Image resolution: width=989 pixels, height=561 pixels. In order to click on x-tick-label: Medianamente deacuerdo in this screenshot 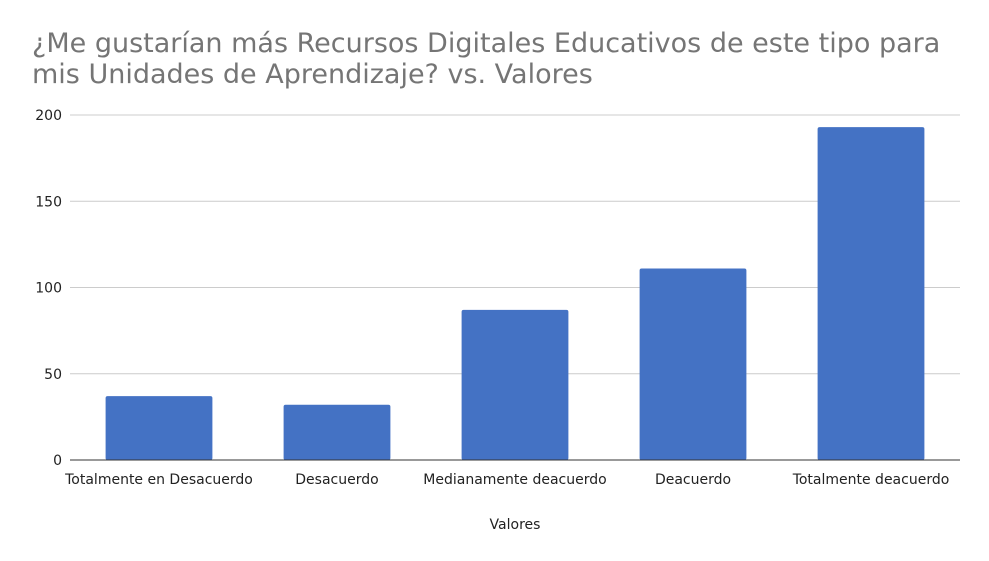, I will do `click(514, 480)`.